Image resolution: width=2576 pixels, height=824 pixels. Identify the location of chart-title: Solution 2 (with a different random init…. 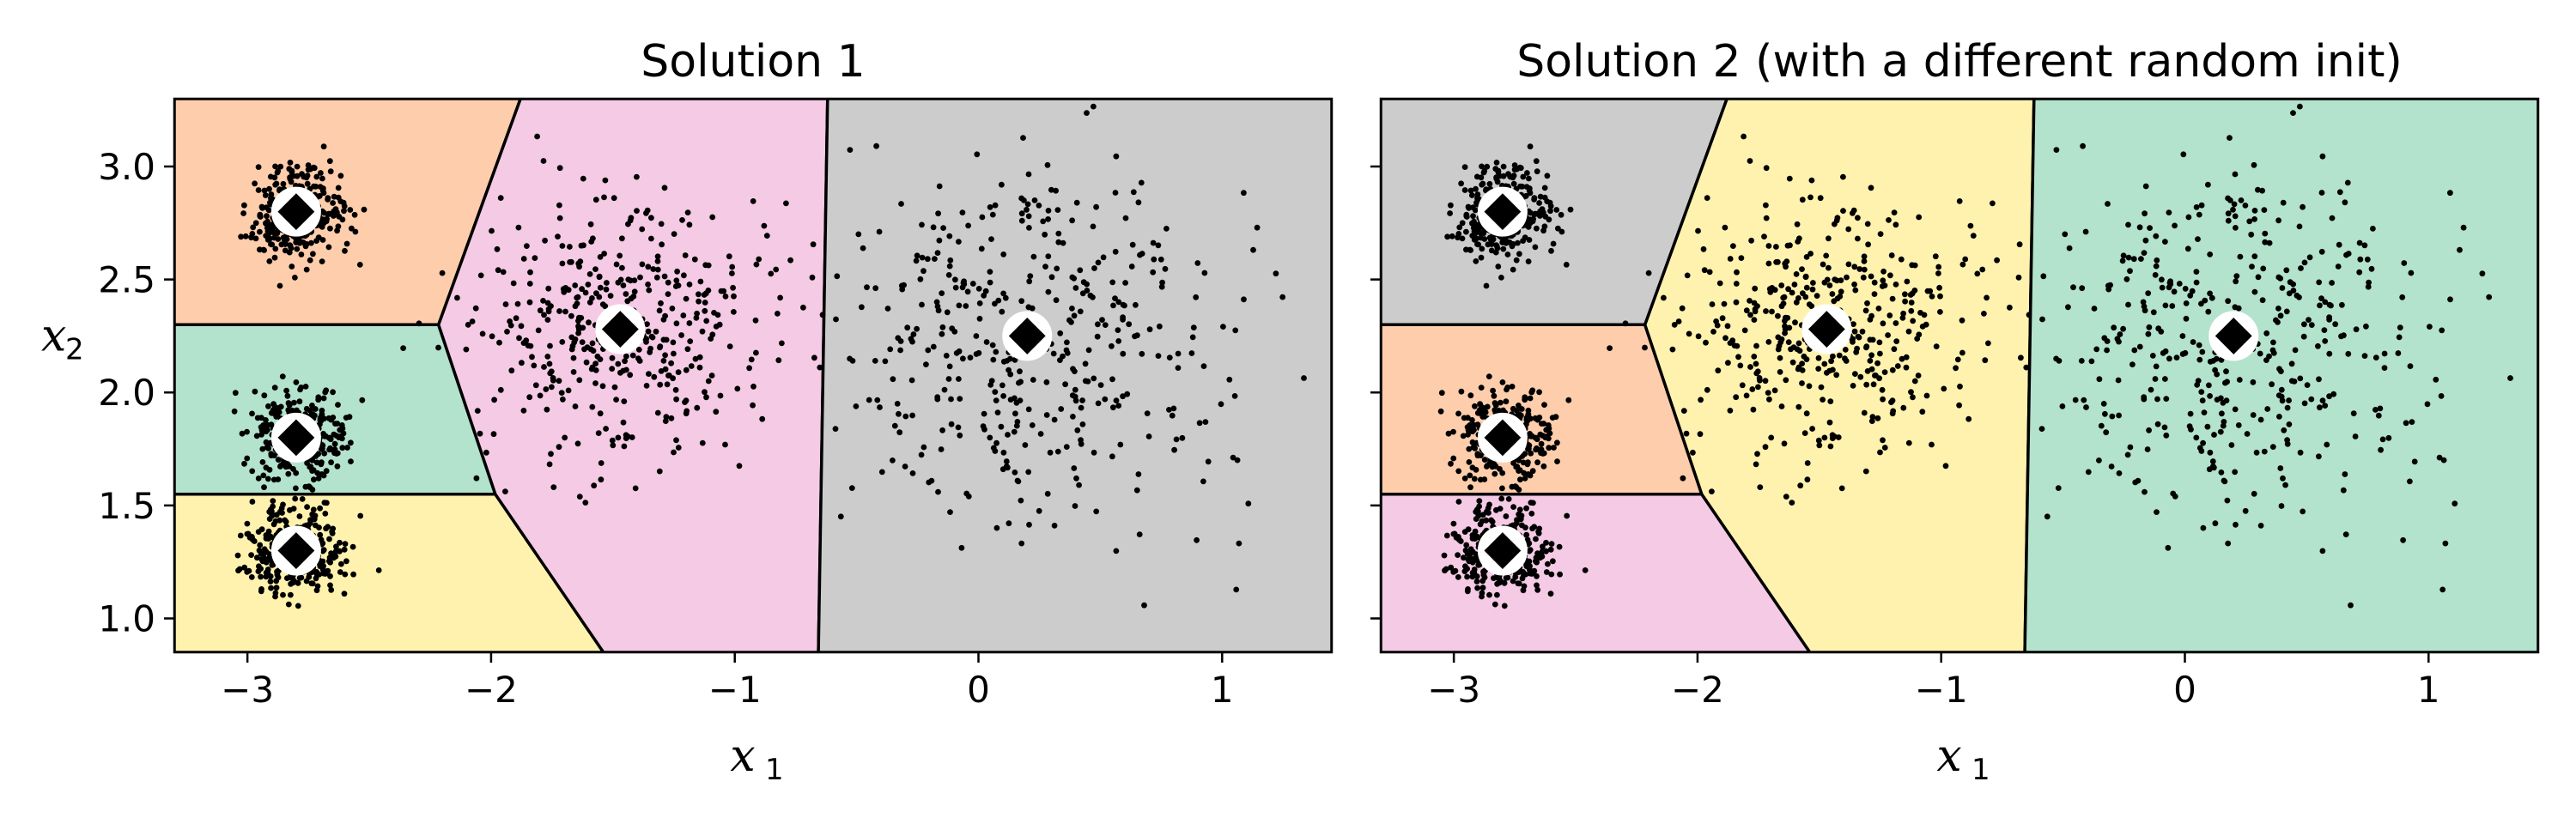
(1960, 62).